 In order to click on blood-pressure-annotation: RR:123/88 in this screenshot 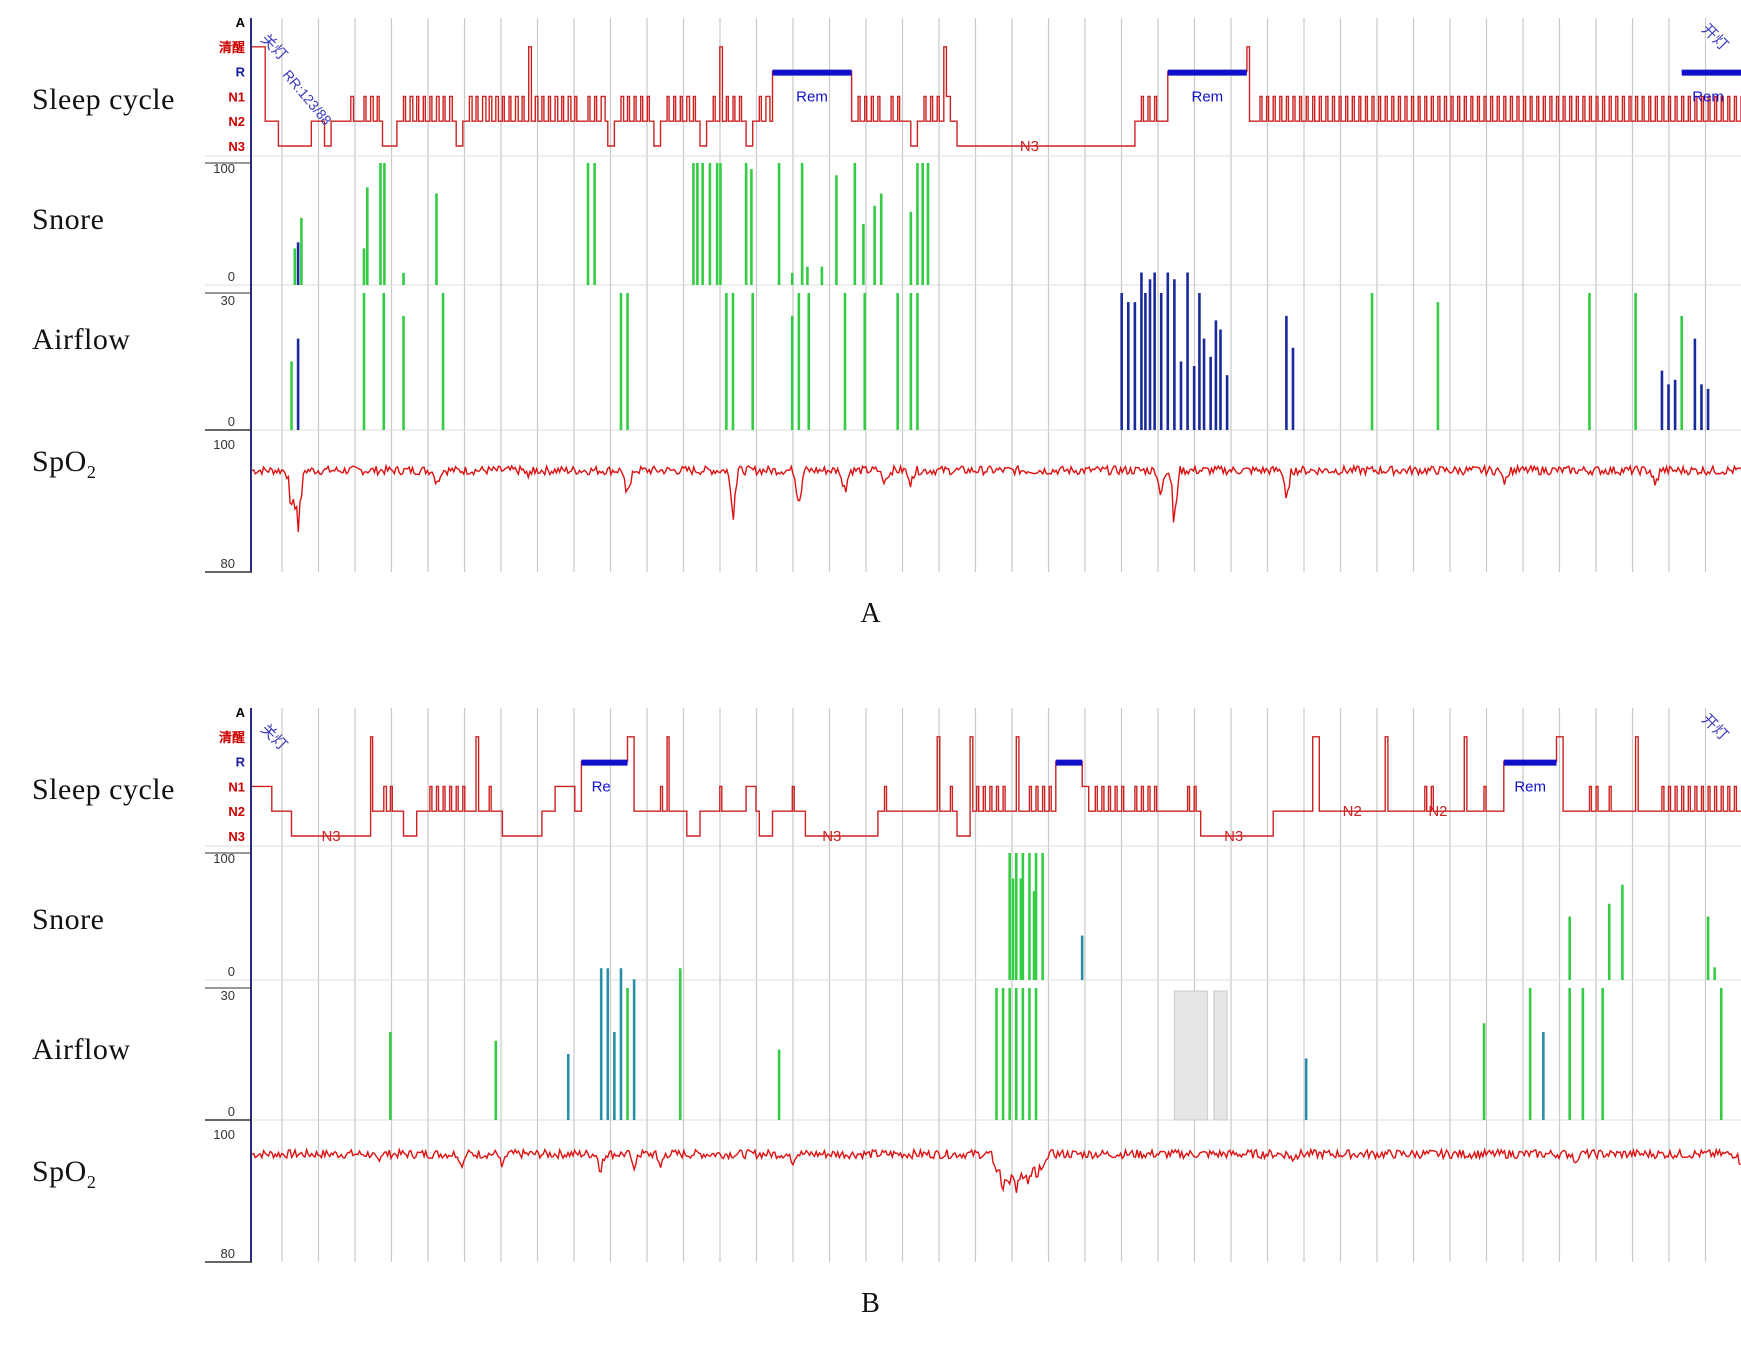, I will do `click(307, 98)`.